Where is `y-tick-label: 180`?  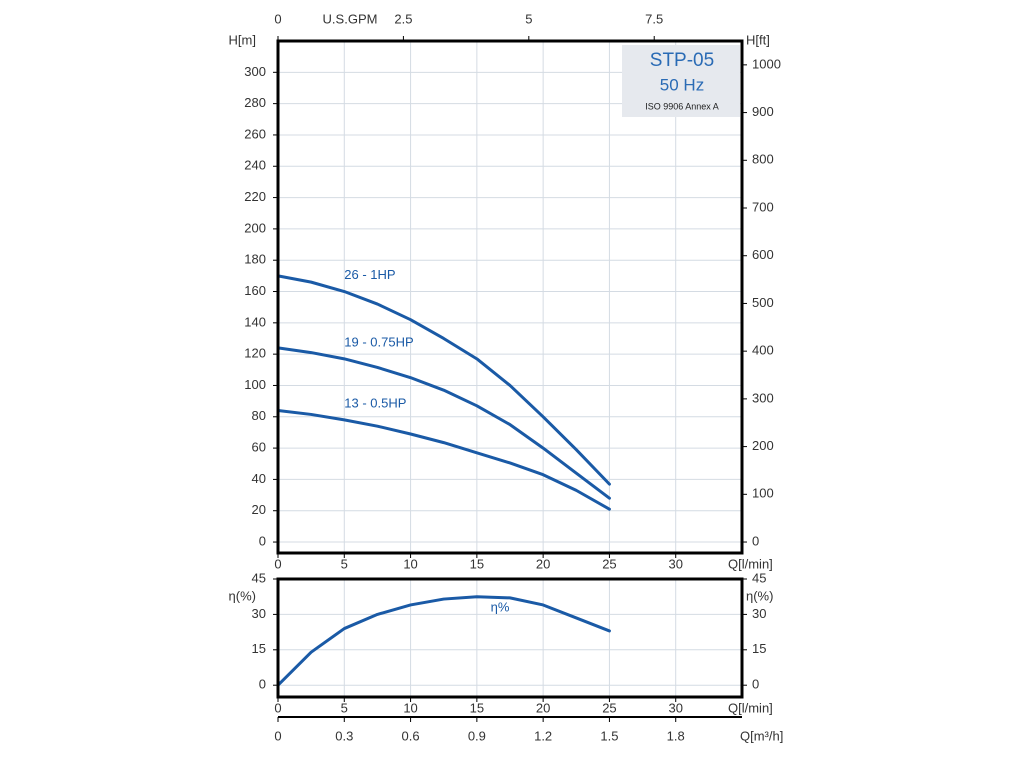 y-tick-label: 180 is located at coordinates (255, 259).